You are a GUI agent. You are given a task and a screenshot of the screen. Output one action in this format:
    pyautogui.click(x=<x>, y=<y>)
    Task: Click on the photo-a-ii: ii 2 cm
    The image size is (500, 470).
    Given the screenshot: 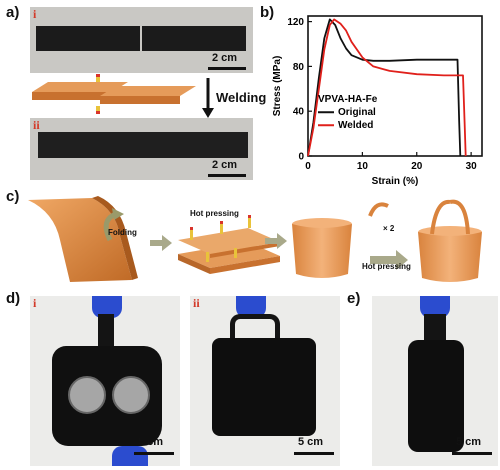 What is the action you would take?
    pyautogui.click(x=141, y=149)
    